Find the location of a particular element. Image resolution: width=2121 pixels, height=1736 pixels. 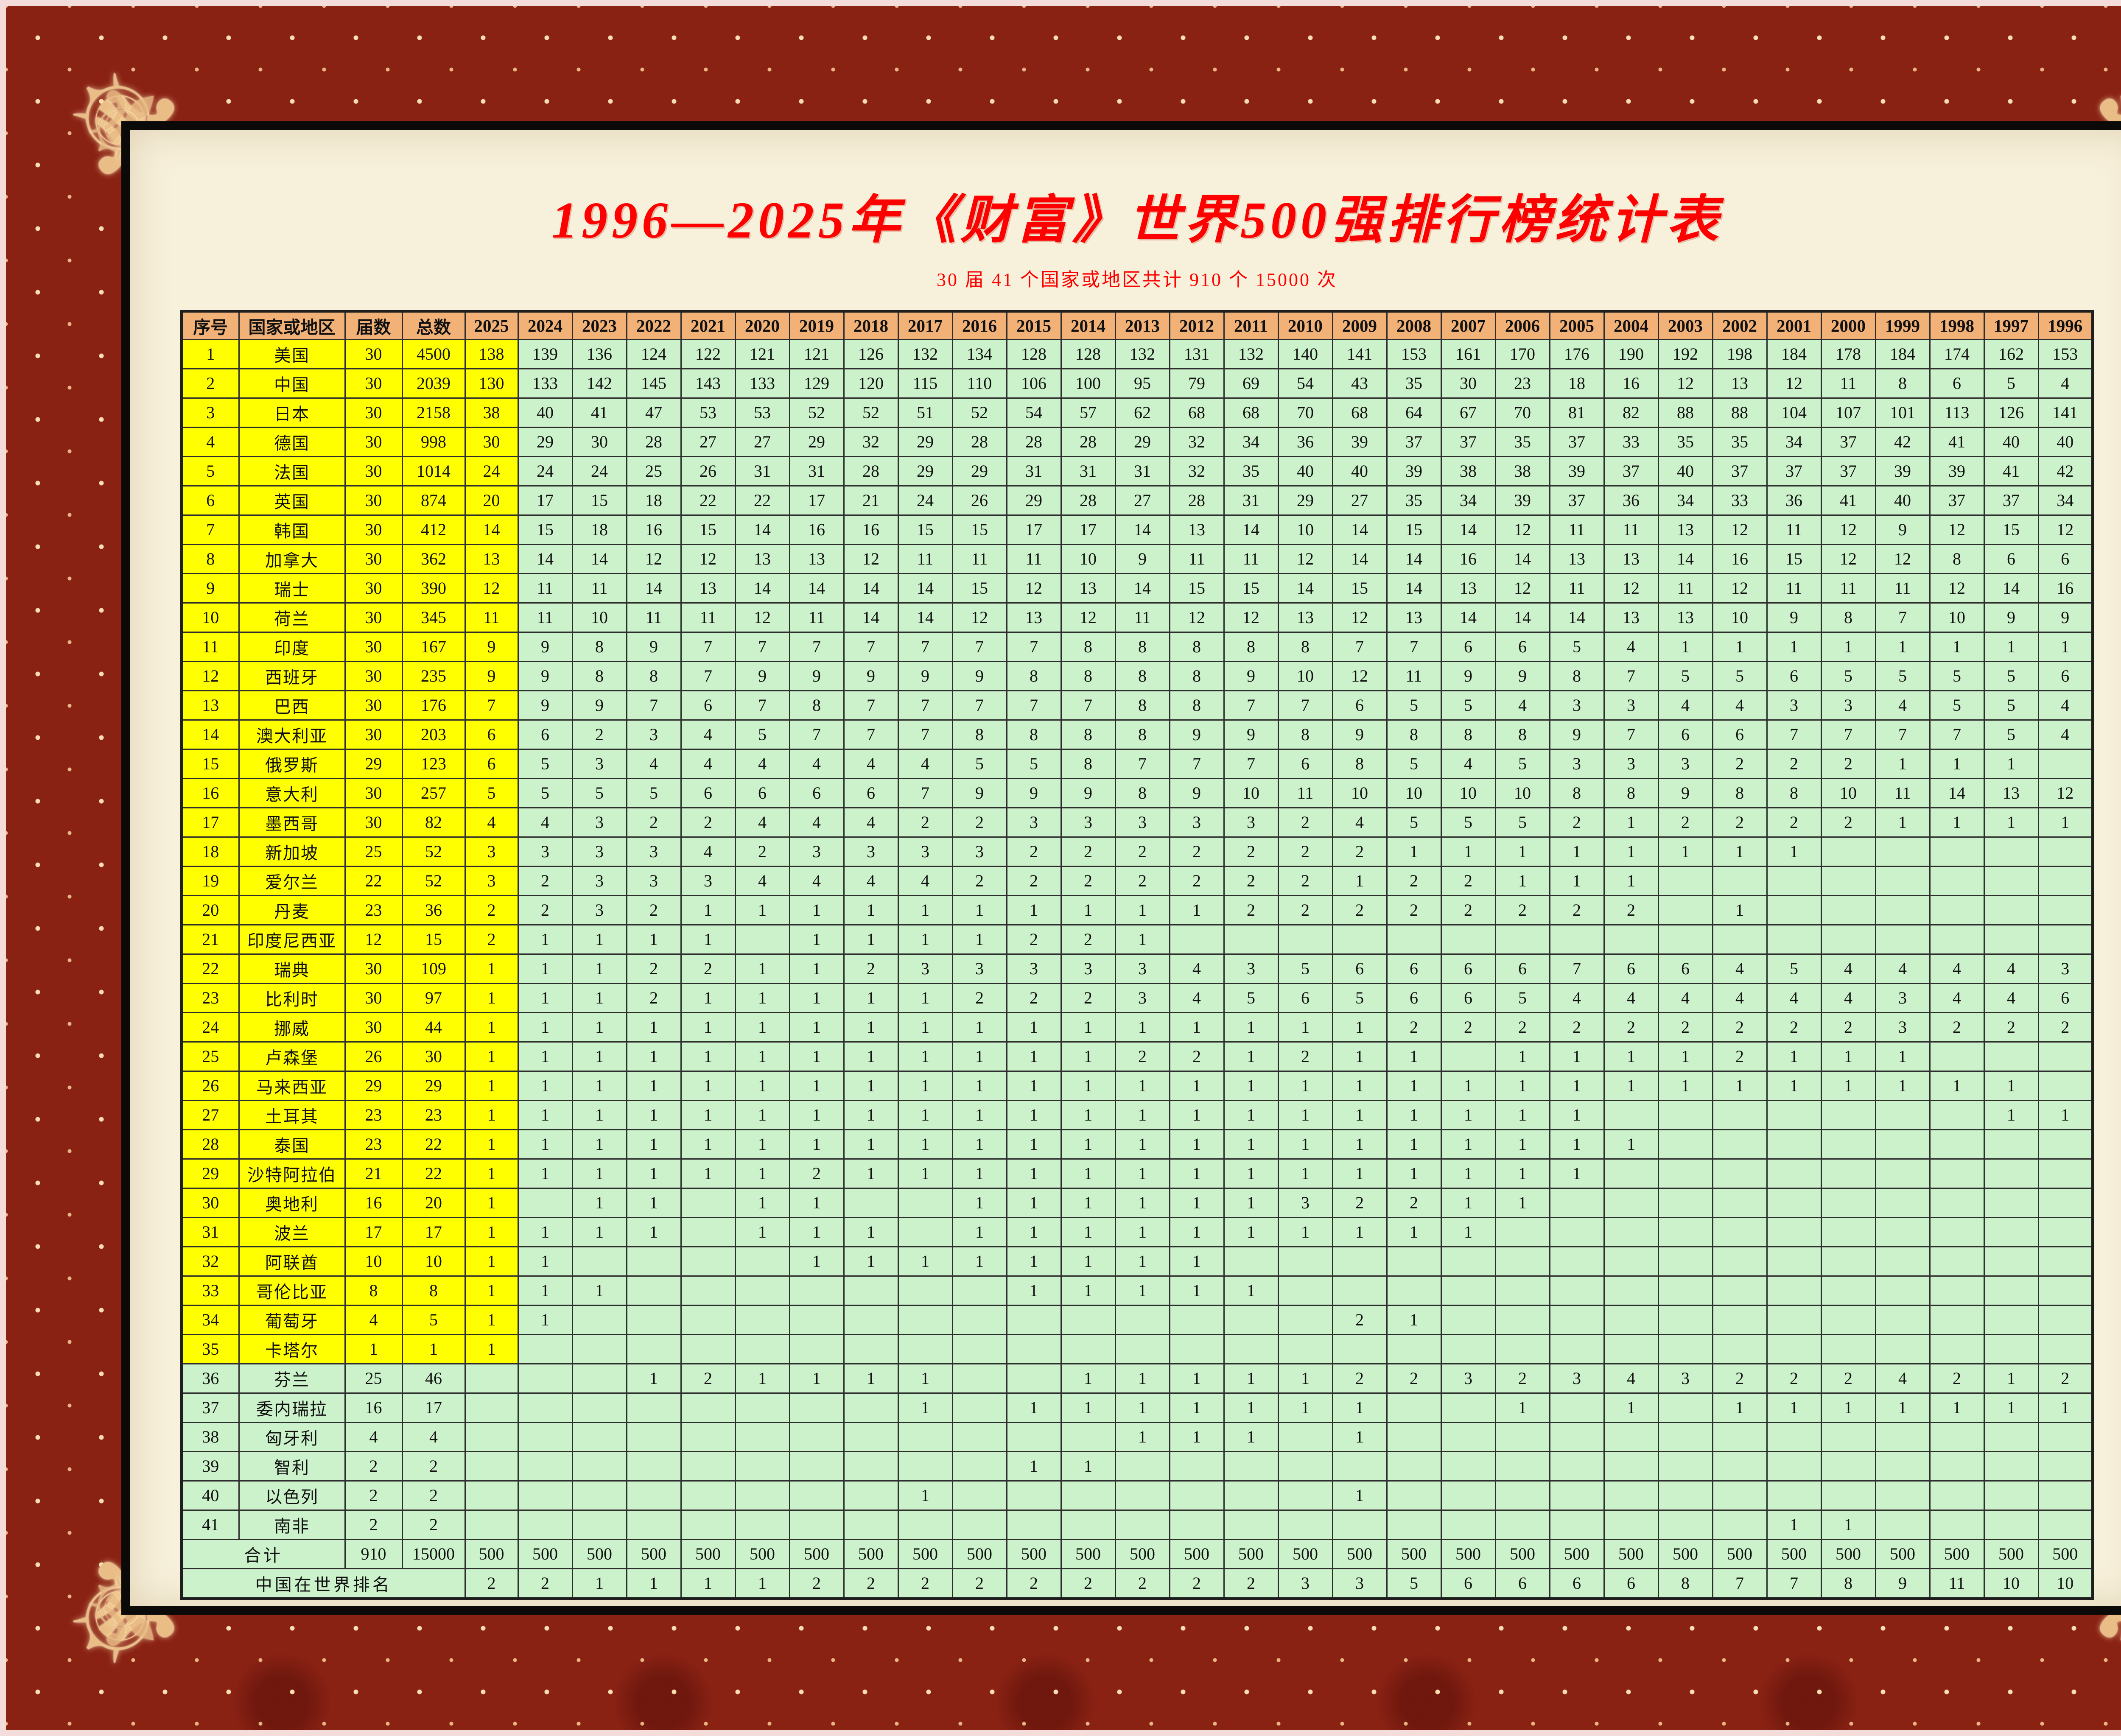

sessions-cell: 30 is located at coordinates (373, 471).